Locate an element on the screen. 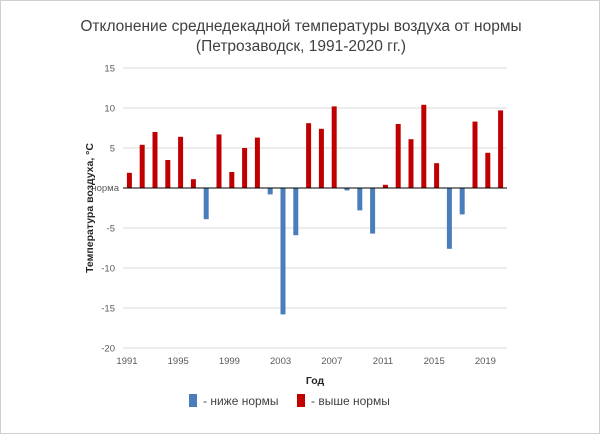  y-axis-title: Температура воздуха, °С is located at coordinates (90, 208).